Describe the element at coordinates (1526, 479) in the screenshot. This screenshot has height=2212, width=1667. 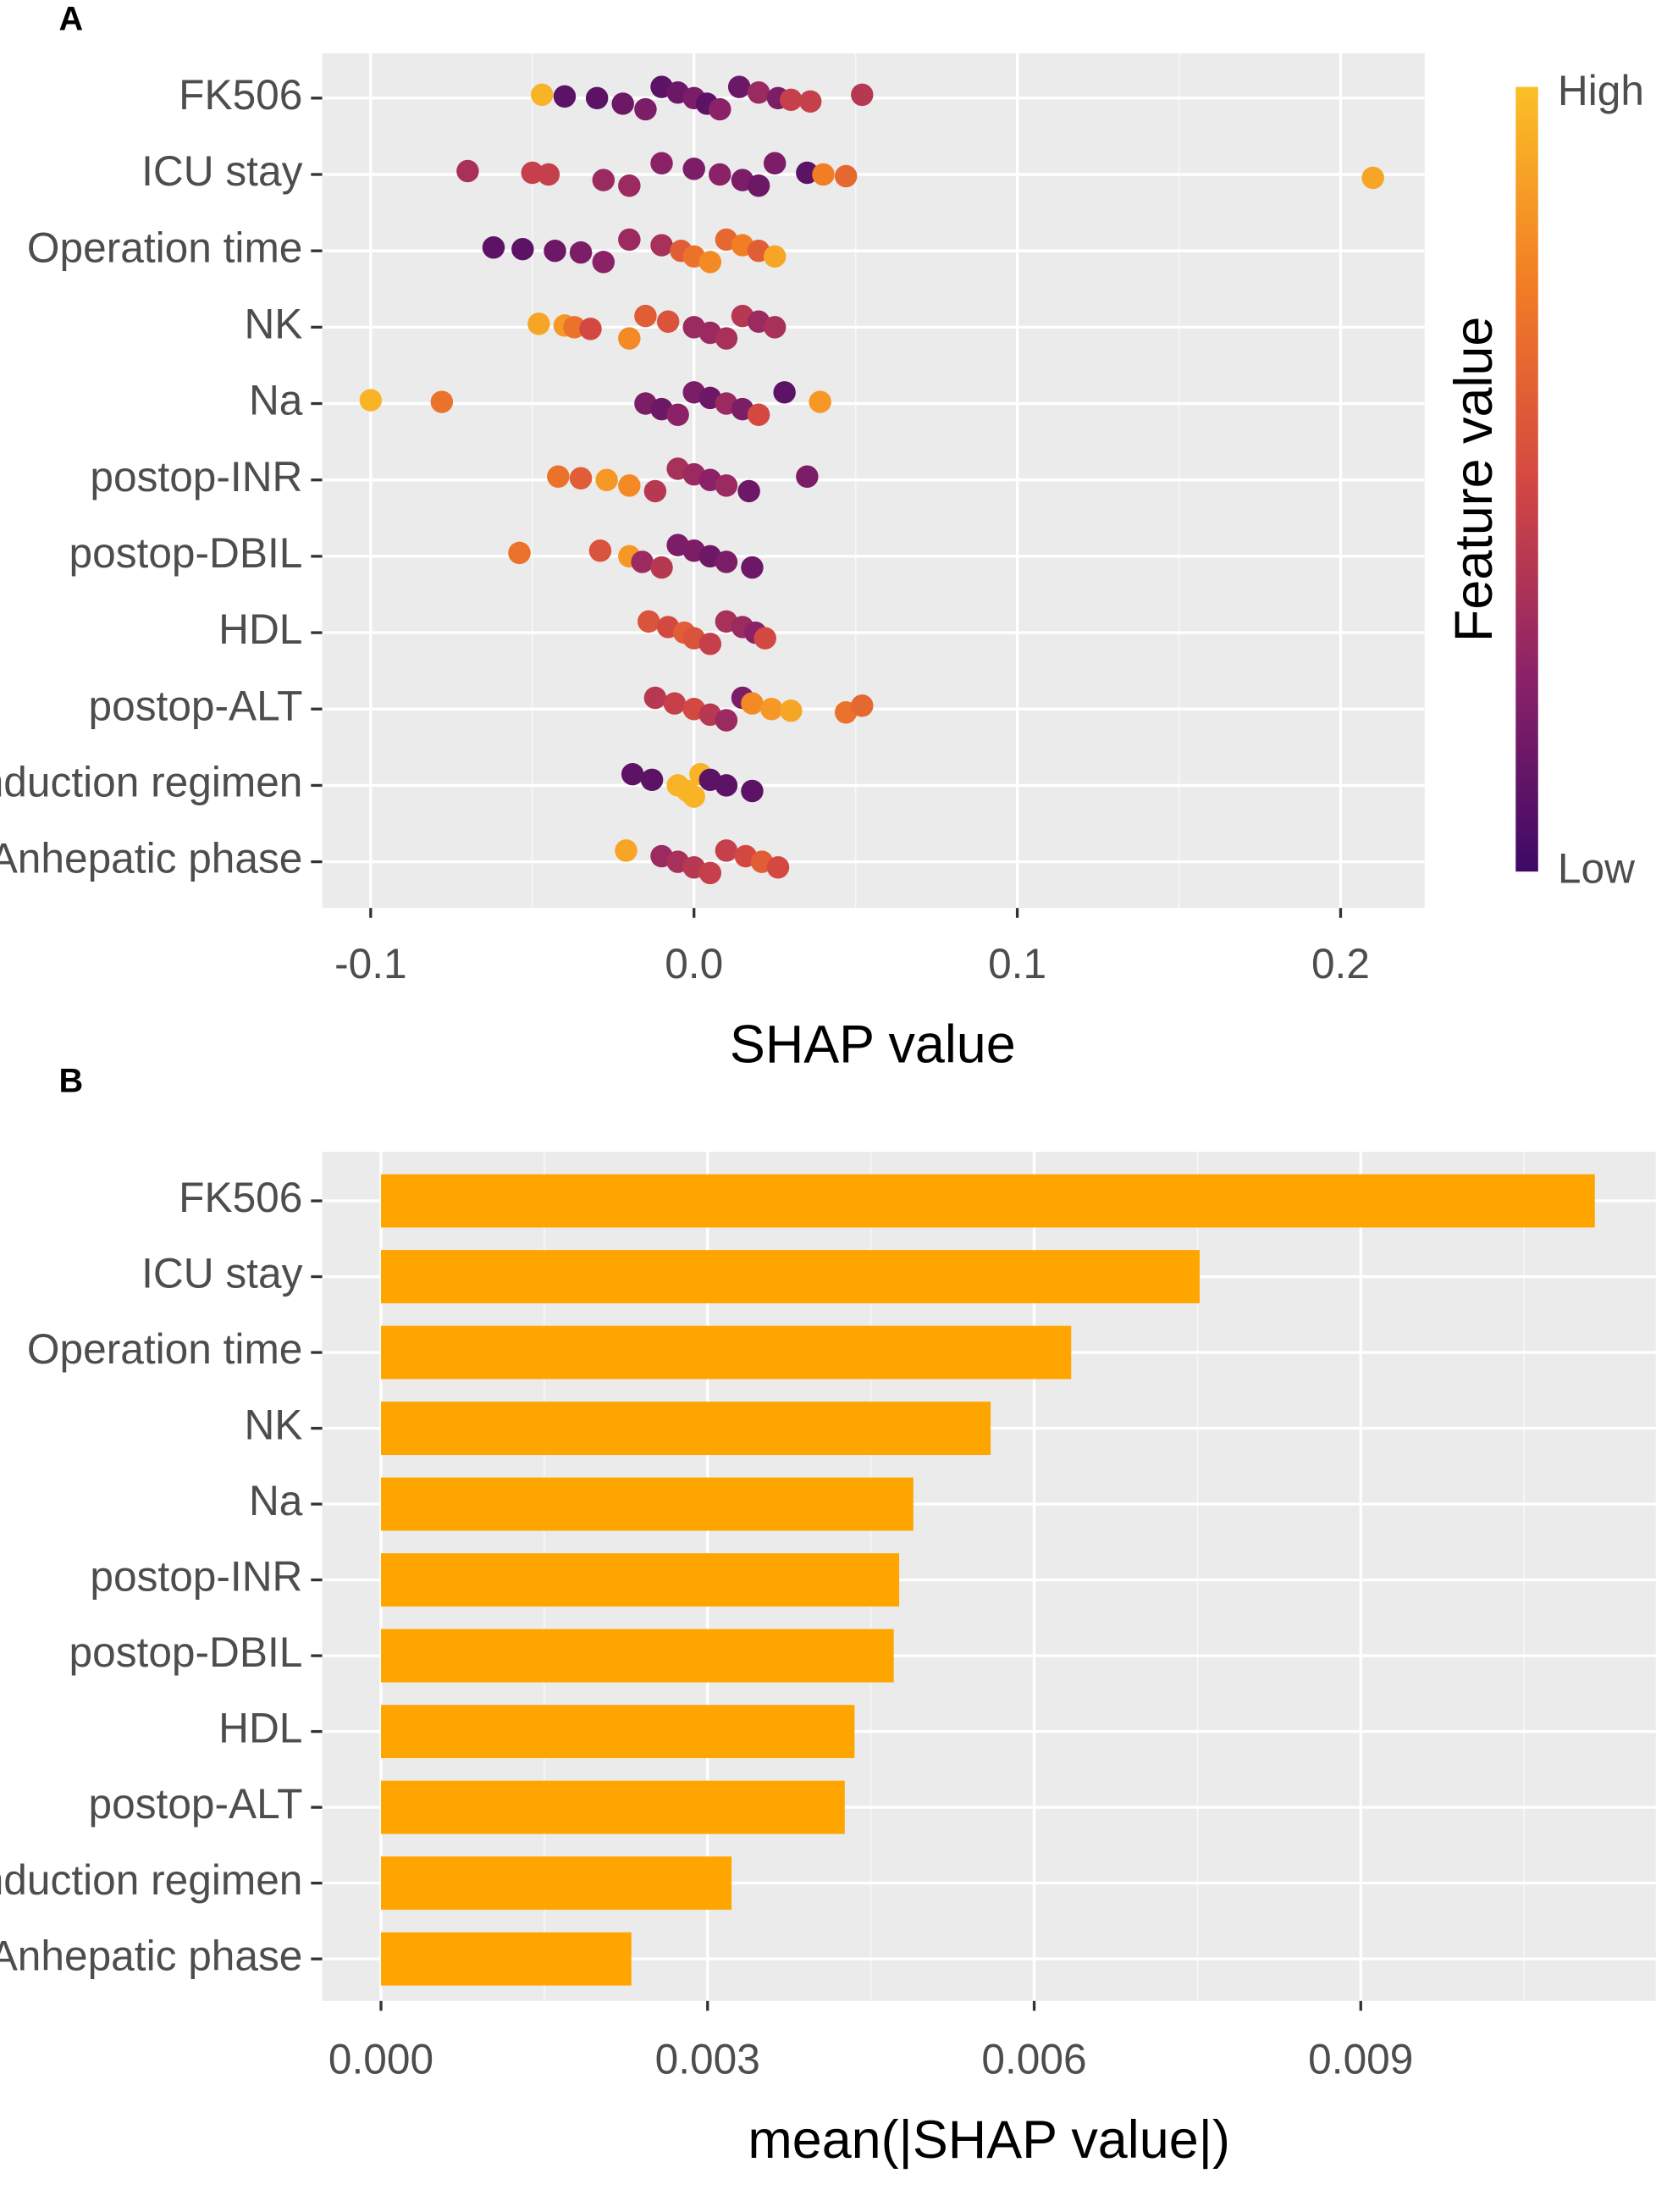
I see `colorbar` at that location.